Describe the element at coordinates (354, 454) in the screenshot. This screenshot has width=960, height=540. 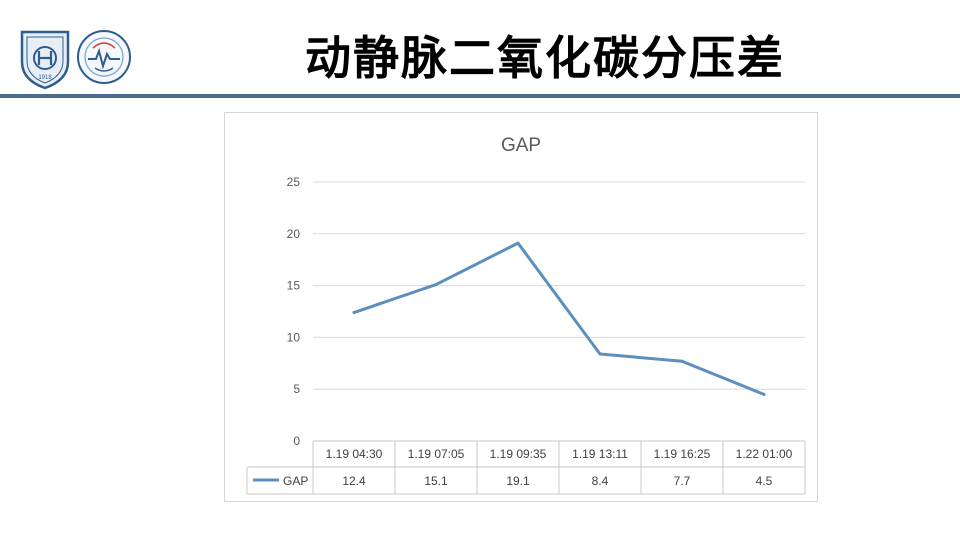
I see `x-category-label: 1.19 04:30` at that location.